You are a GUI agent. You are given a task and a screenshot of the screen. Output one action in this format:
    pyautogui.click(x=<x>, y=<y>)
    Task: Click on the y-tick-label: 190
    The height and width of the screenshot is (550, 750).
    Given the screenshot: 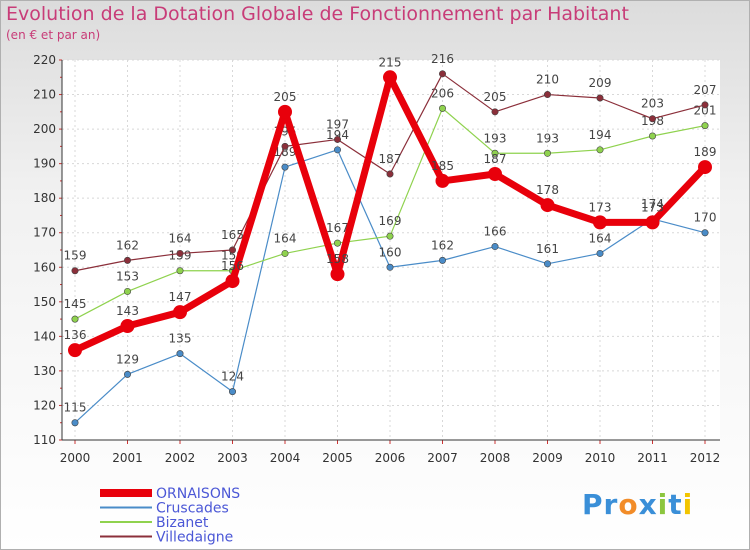 What is the action you would take?
    pyautogui.click(x=44, y=164)
    